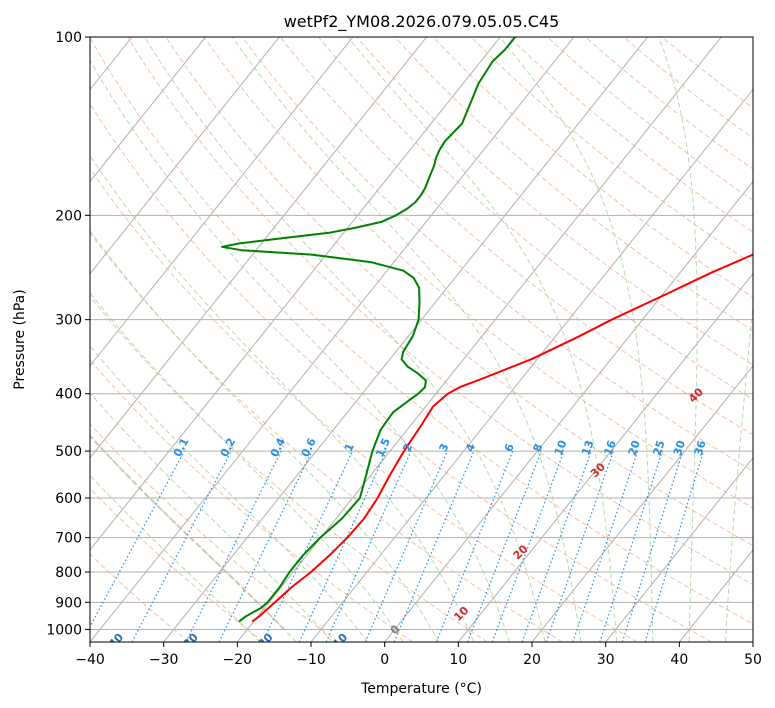 This screenshot has height=708, width=775. I want to click on mixing-ratio-label: 10, so click(561, 447).